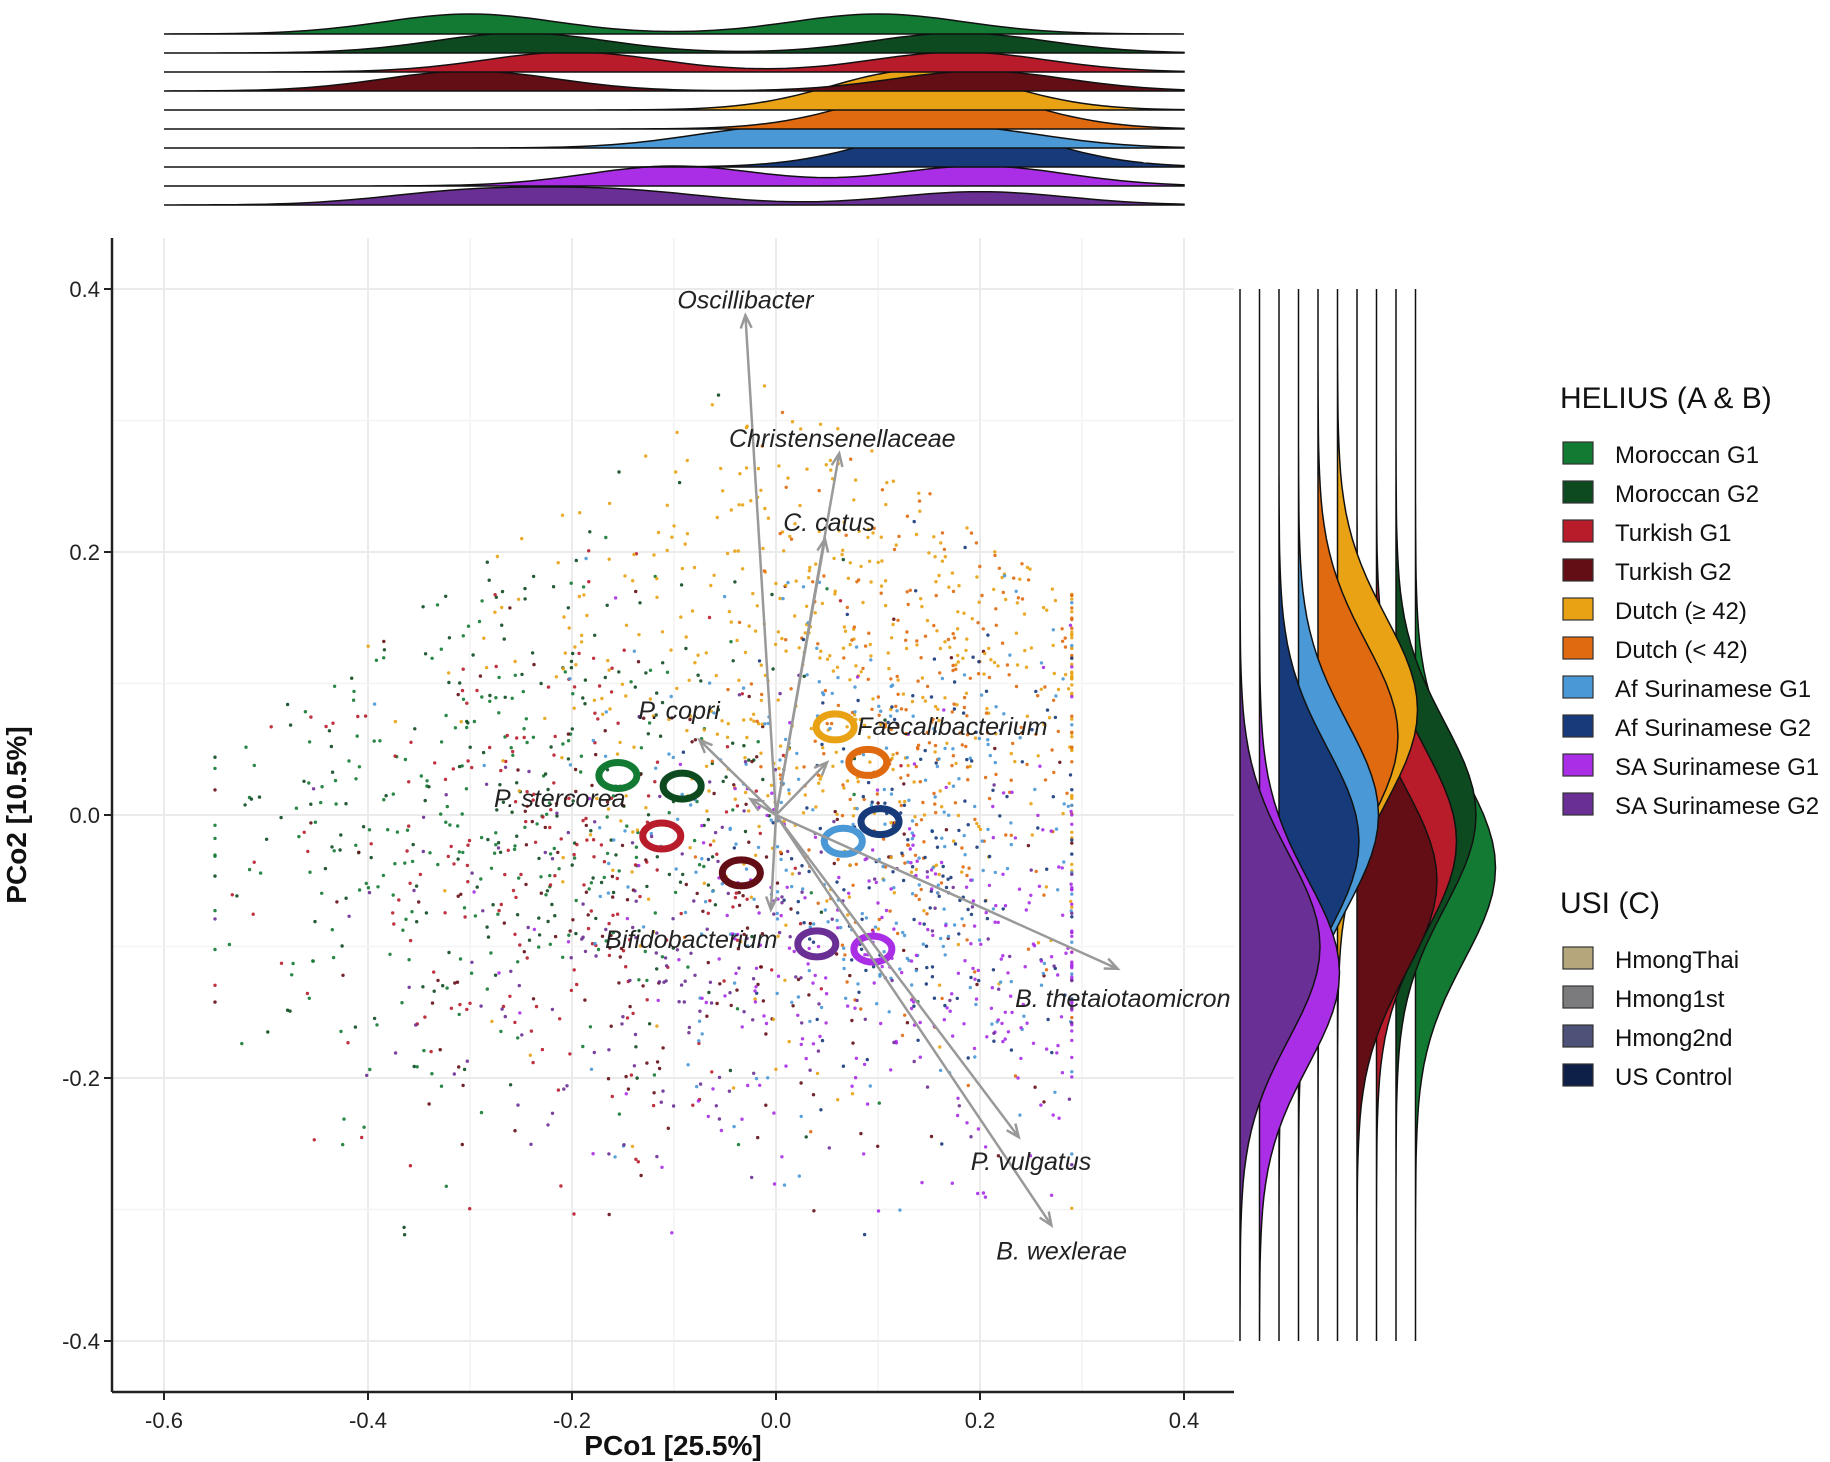 The width and height of the screenshot is (1830, 1462). Describe the element at coordinates (1184, 1420) in the screenshot. I see `x-tick-label: 0.4` at that location.